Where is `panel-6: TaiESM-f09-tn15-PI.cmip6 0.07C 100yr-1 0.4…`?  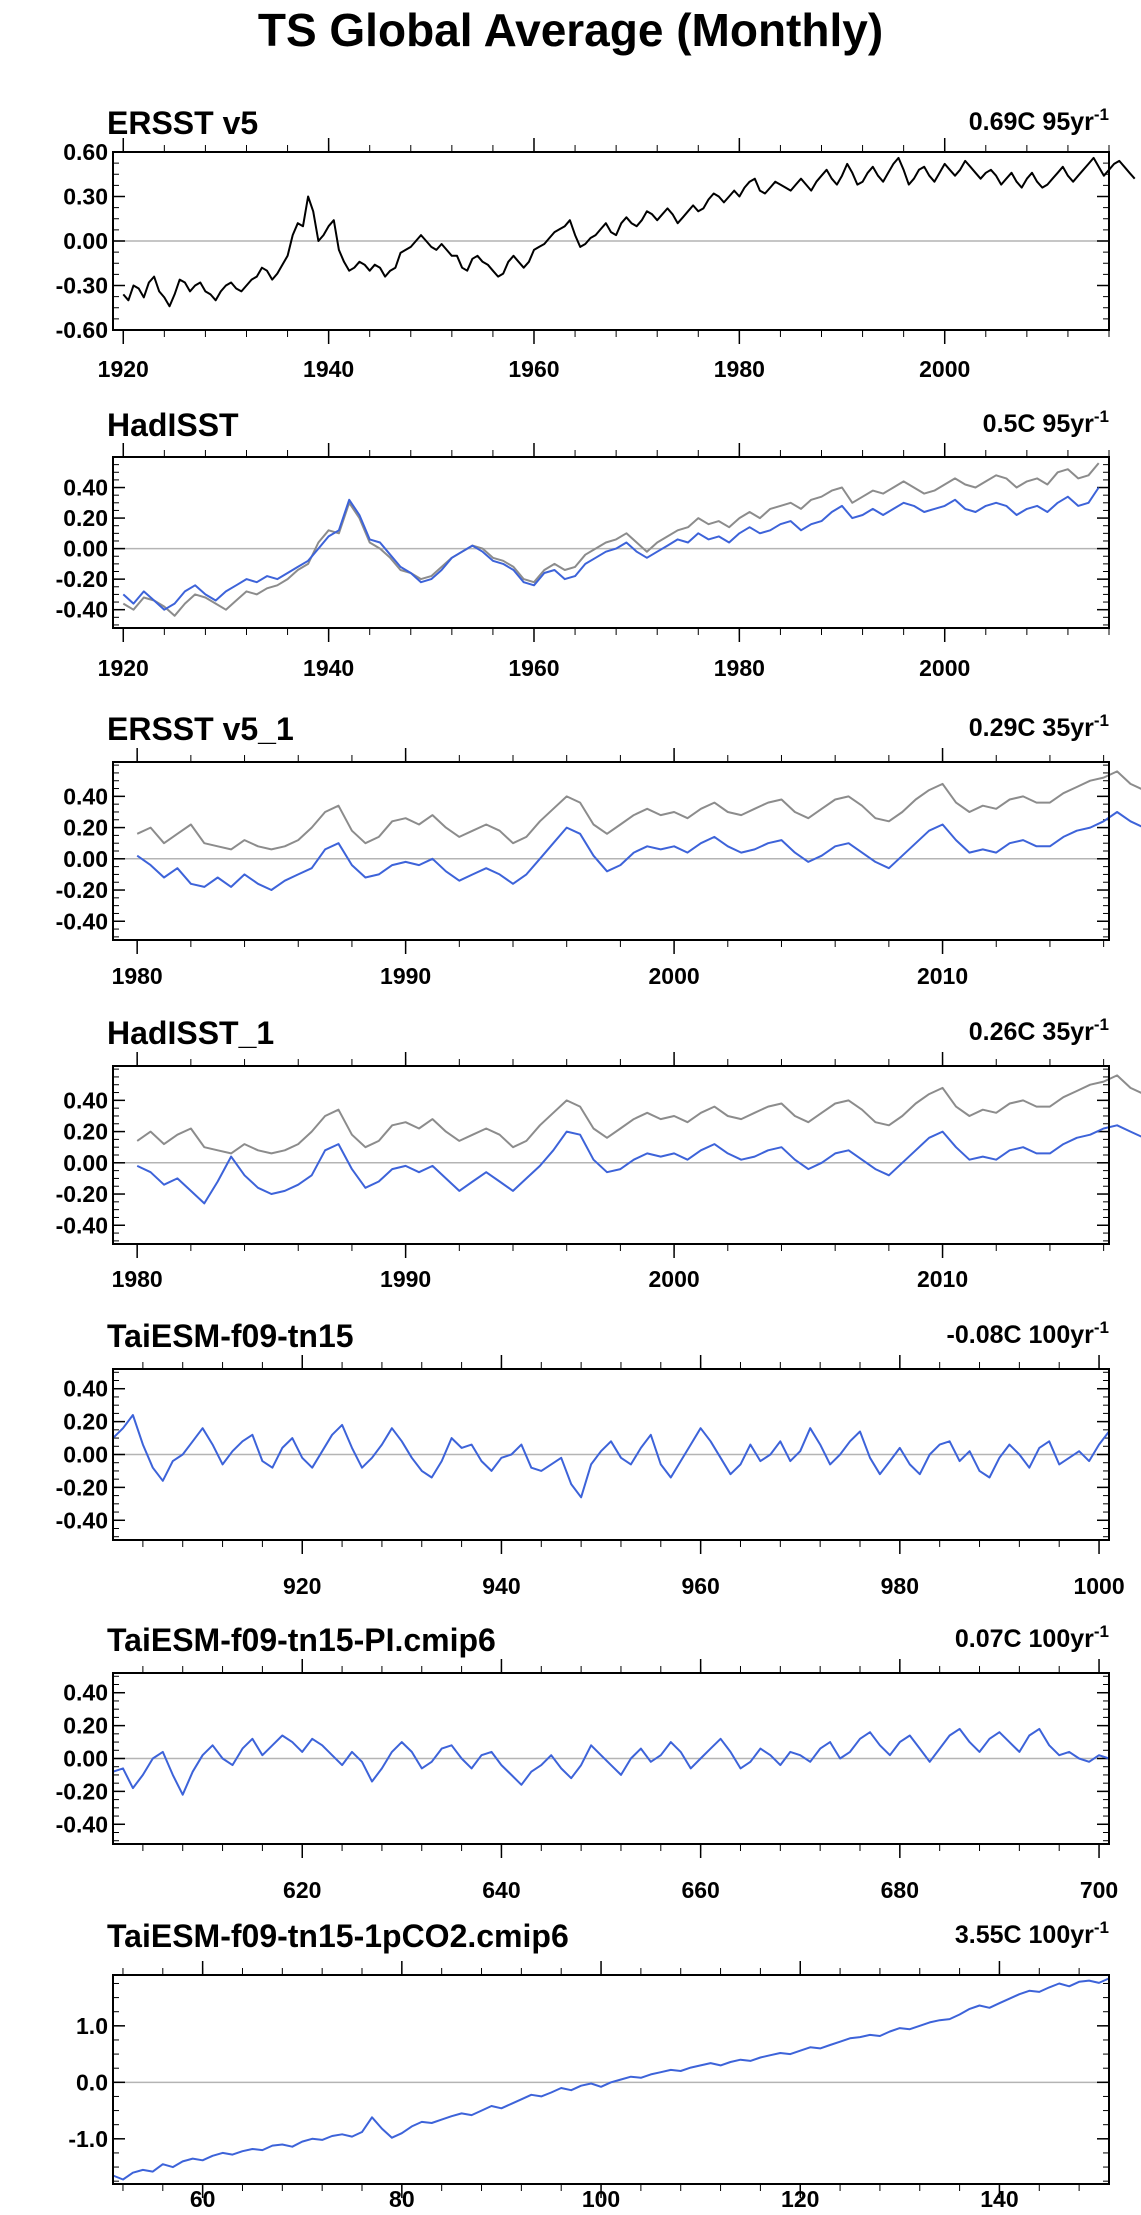 panel-6: TaiESM-f09-tn15-PI.cmip6 0.07C 100yr-1 0.4… is located at coordinates (587, 1762).